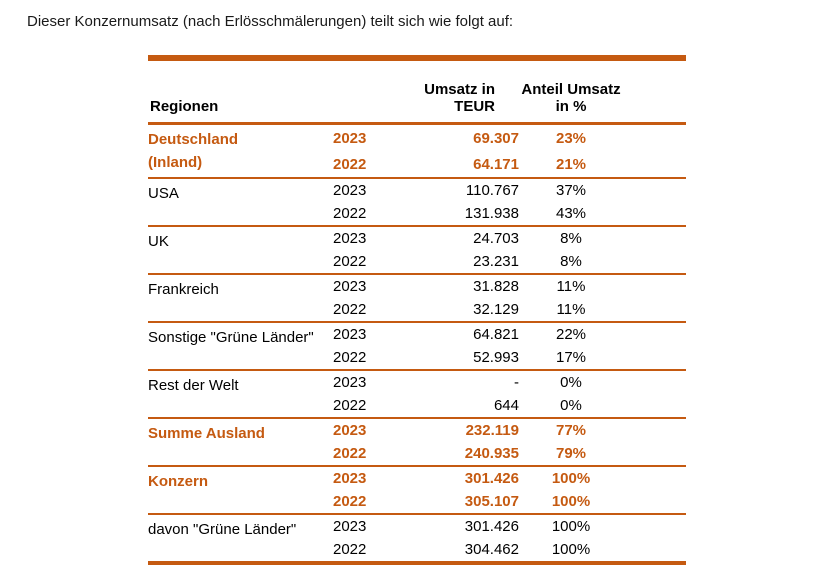 This screenshot has height=568, width=826. What do you see at coordinates (417, 430) in the screenshot?
I see `table-row: Summe Ausland 2023 232.119 77%` at bounding box center [417, 430].